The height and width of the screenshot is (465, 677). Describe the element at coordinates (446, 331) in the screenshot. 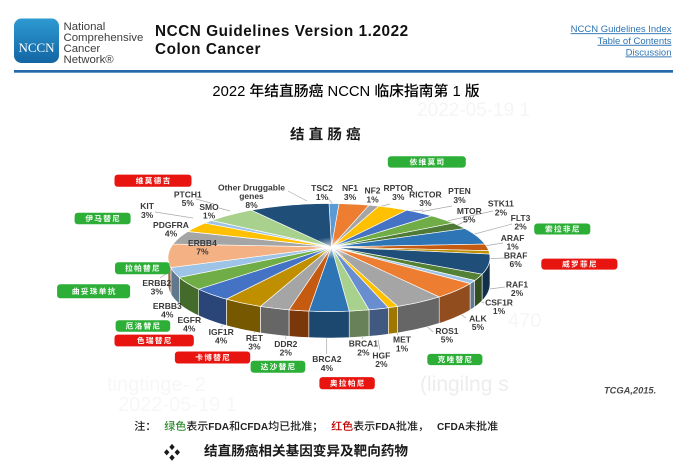

I see `svg-text: ROS1` at that location.